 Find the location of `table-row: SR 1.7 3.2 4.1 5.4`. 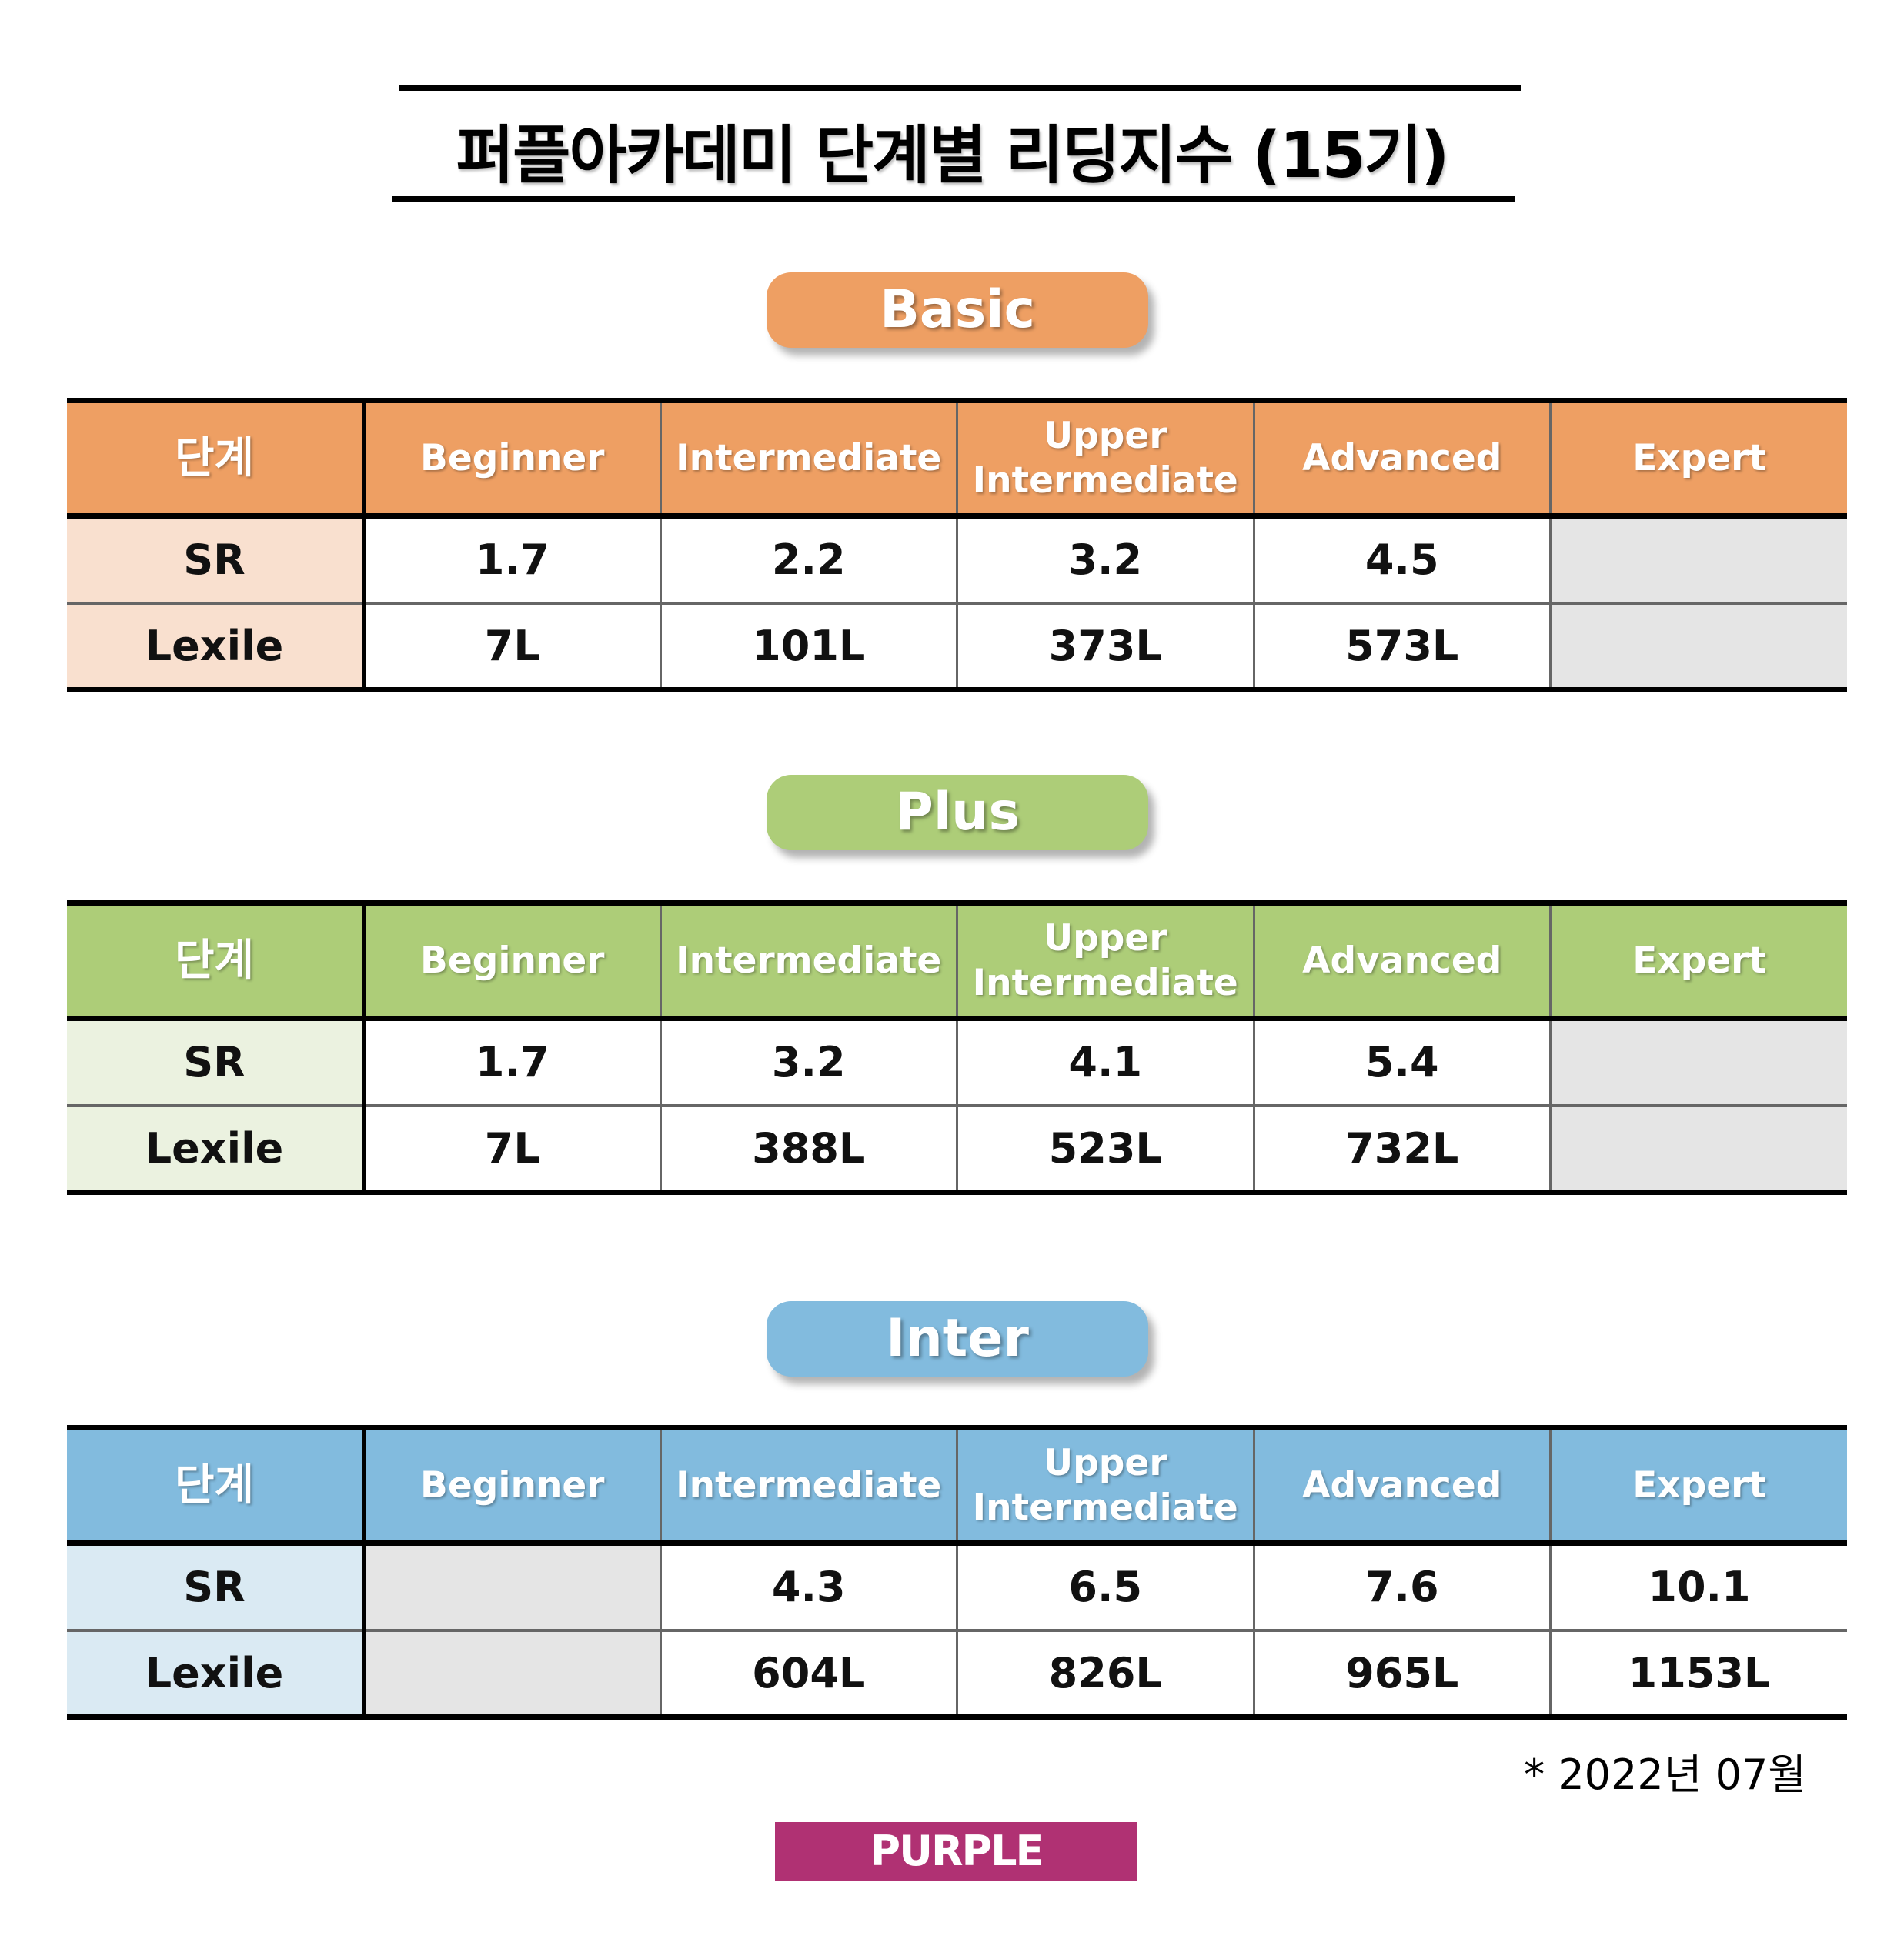

table-row: SR 1.7 3.2 4.1 5.4 is located at coordinates (957, 1062).